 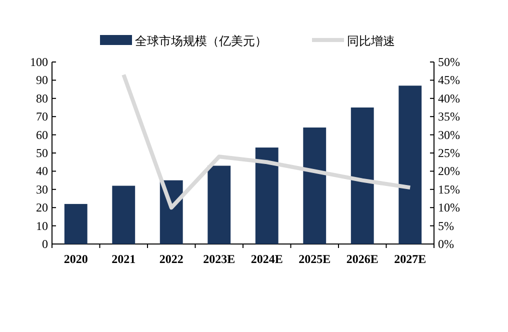 What do you see at coordinates (42, 117) in the screenshot?
I see `y-tick-label: 70` at bounding box center [42, 117].